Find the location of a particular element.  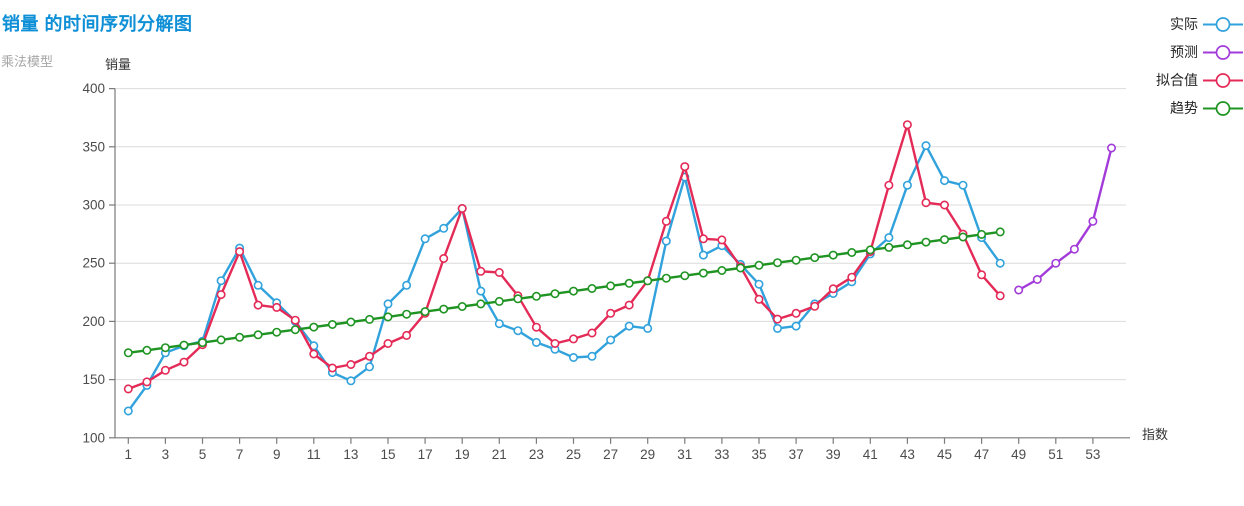

x-tick-label: 47 is located at coordinates (981, 454).